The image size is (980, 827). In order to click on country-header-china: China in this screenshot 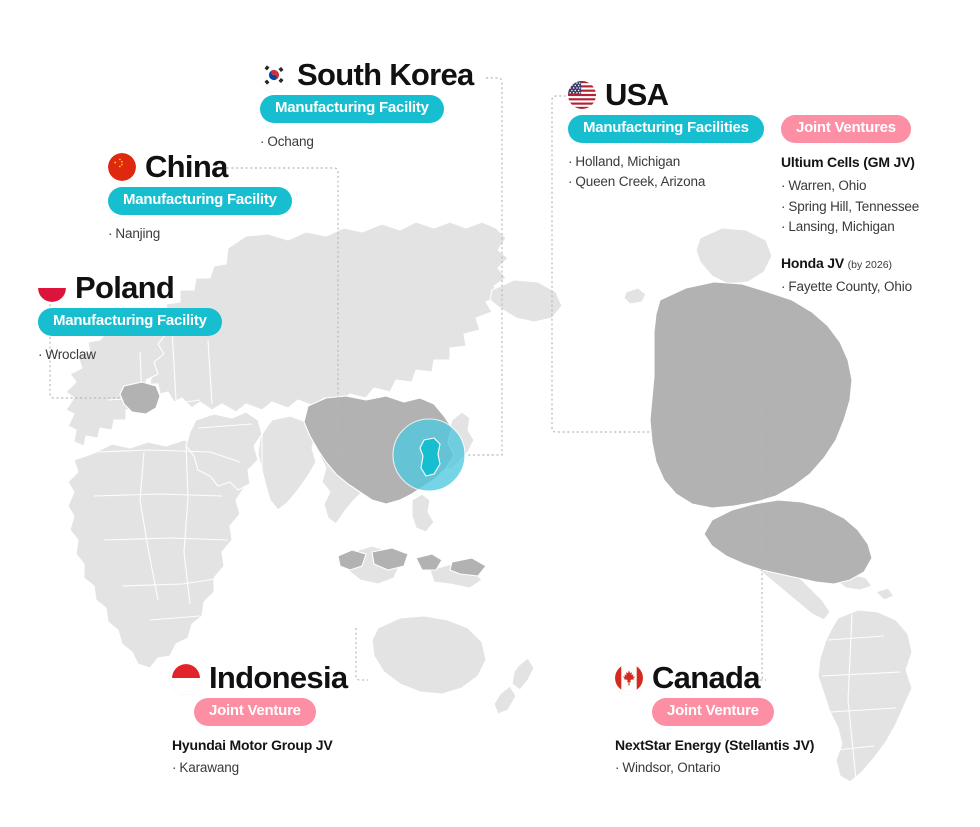, I will do `click(200, 166)`.